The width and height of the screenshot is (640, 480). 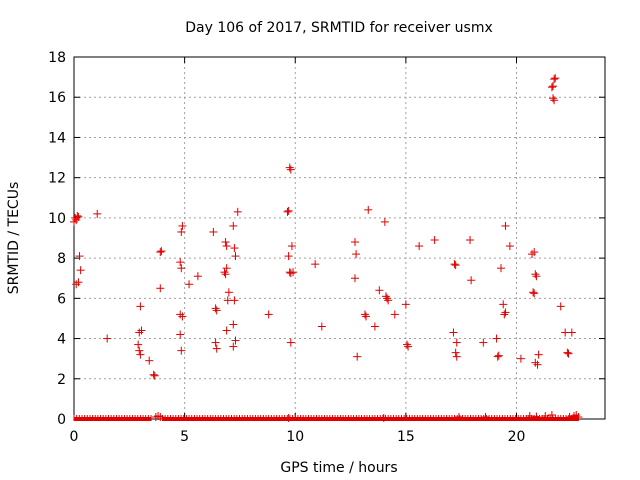 I want to click on y-tick-label: 2, so click(x=61, y=380).